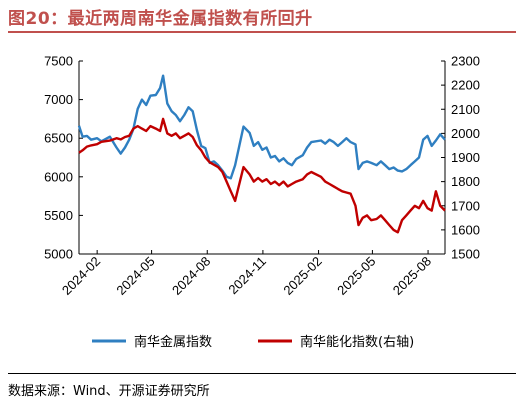 The height and width of the screenshot is (406, 524). I want to click on title-underline, so click(262, 32).